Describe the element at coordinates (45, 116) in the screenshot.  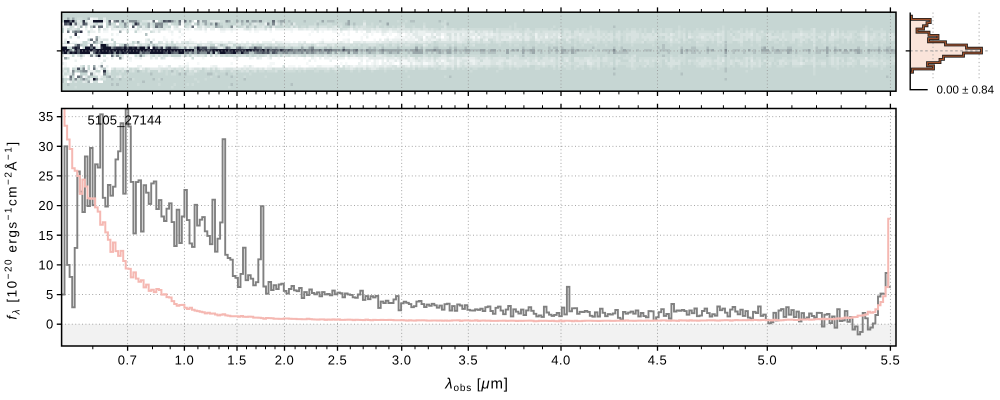
I see `svg-text: 35` at that location.